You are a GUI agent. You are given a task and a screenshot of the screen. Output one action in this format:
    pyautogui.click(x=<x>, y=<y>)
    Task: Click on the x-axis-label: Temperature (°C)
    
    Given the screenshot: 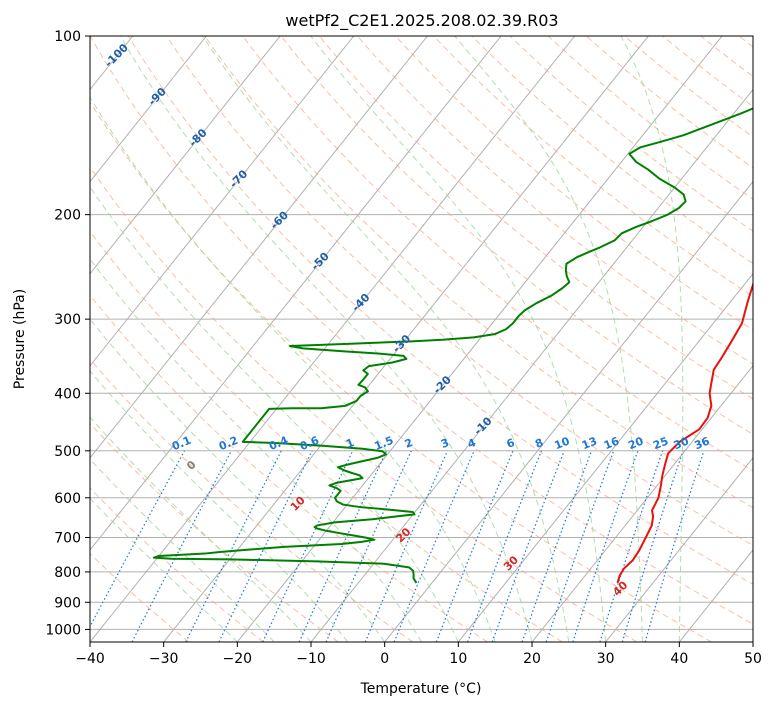 What is the action you would take?
    pyautogui.click(x=421, y=689)
    